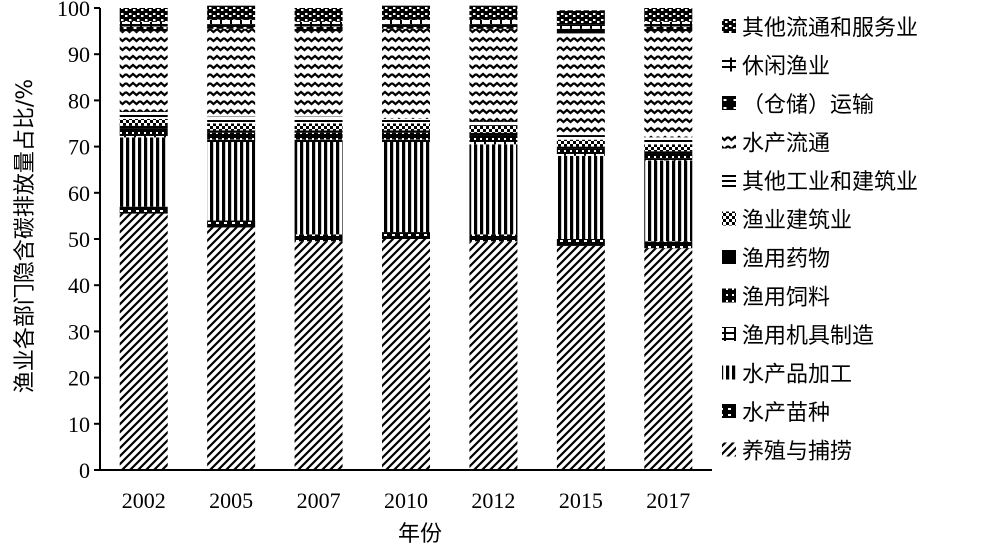 This screenshot has width=1000, height=552. What do you see at coordinates (493, 129) in the screenshot?
I see `bar-segment-2012-s6` at bounding box center [493, 129].